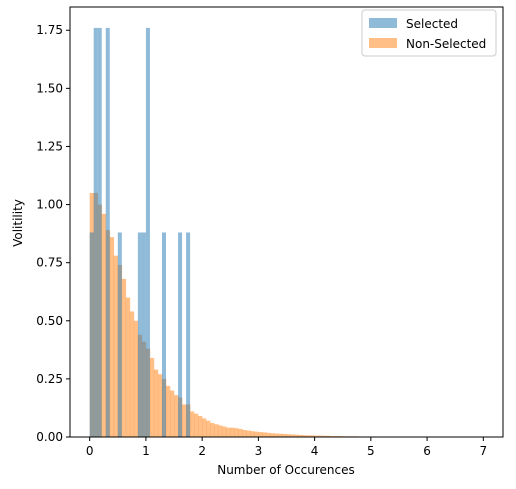 This screenshot has height=489, width=516. Describe the element at coordinates (202, 451) in the screenshot. I see `x-tick-label: 2` at that location.